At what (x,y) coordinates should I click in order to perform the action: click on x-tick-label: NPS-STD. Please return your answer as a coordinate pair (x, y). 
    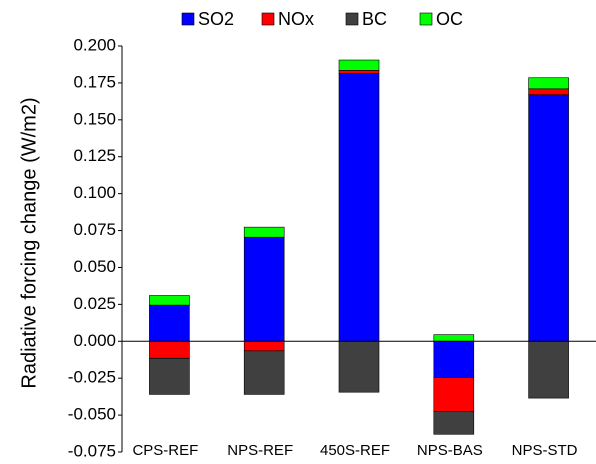
    Looking at the image, I should click on (545, 450).